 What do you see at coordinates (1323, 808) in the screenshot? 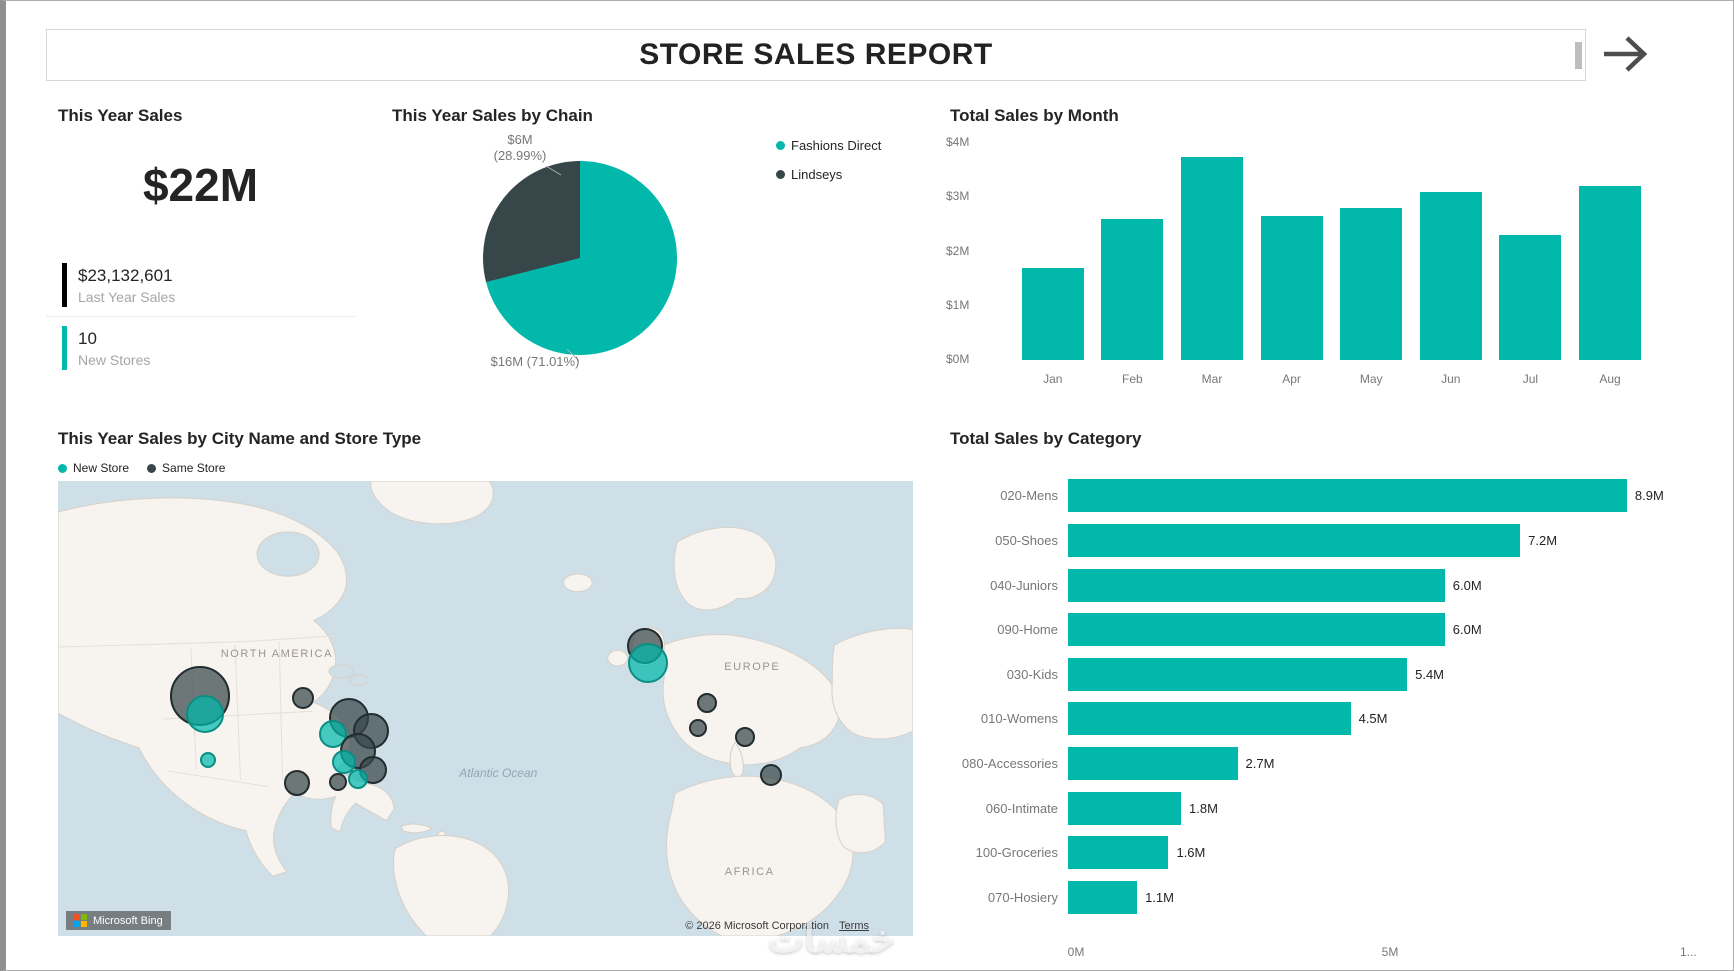
I see `category-row-060-intimate: 060-Intimate 1.8M` at bounding box center [1323, 808].